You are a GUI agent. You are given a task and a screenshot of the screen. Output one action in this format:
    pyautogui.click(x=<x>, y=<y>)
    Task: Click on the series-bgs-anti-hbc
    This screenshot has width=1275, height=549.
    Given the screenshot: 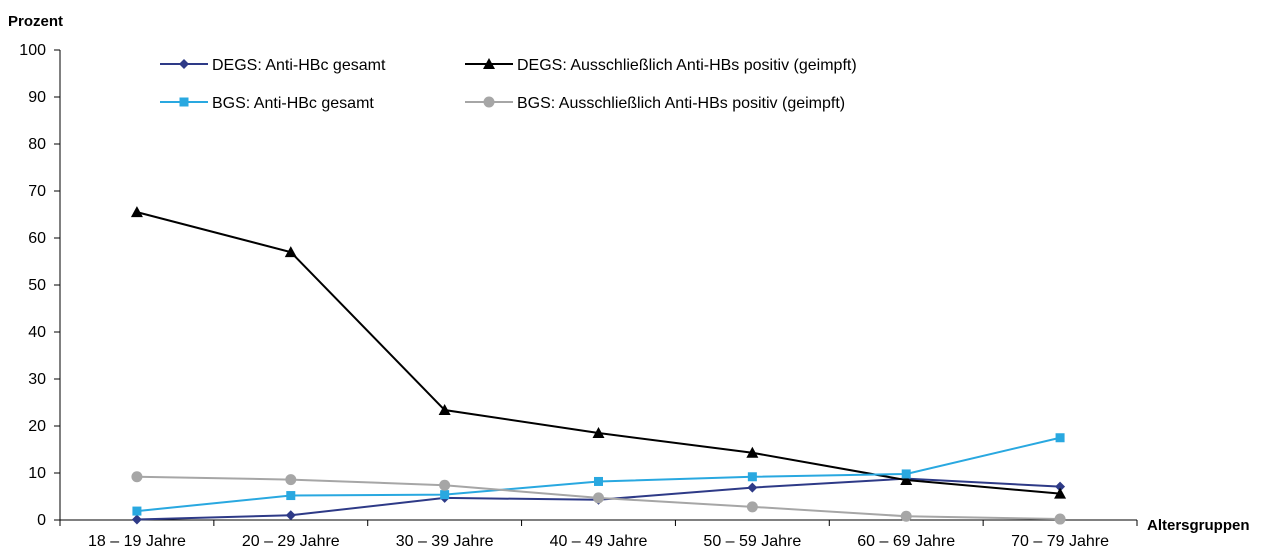 What is the action you would take?
    pyautogui.click(x=598, y=474)
    